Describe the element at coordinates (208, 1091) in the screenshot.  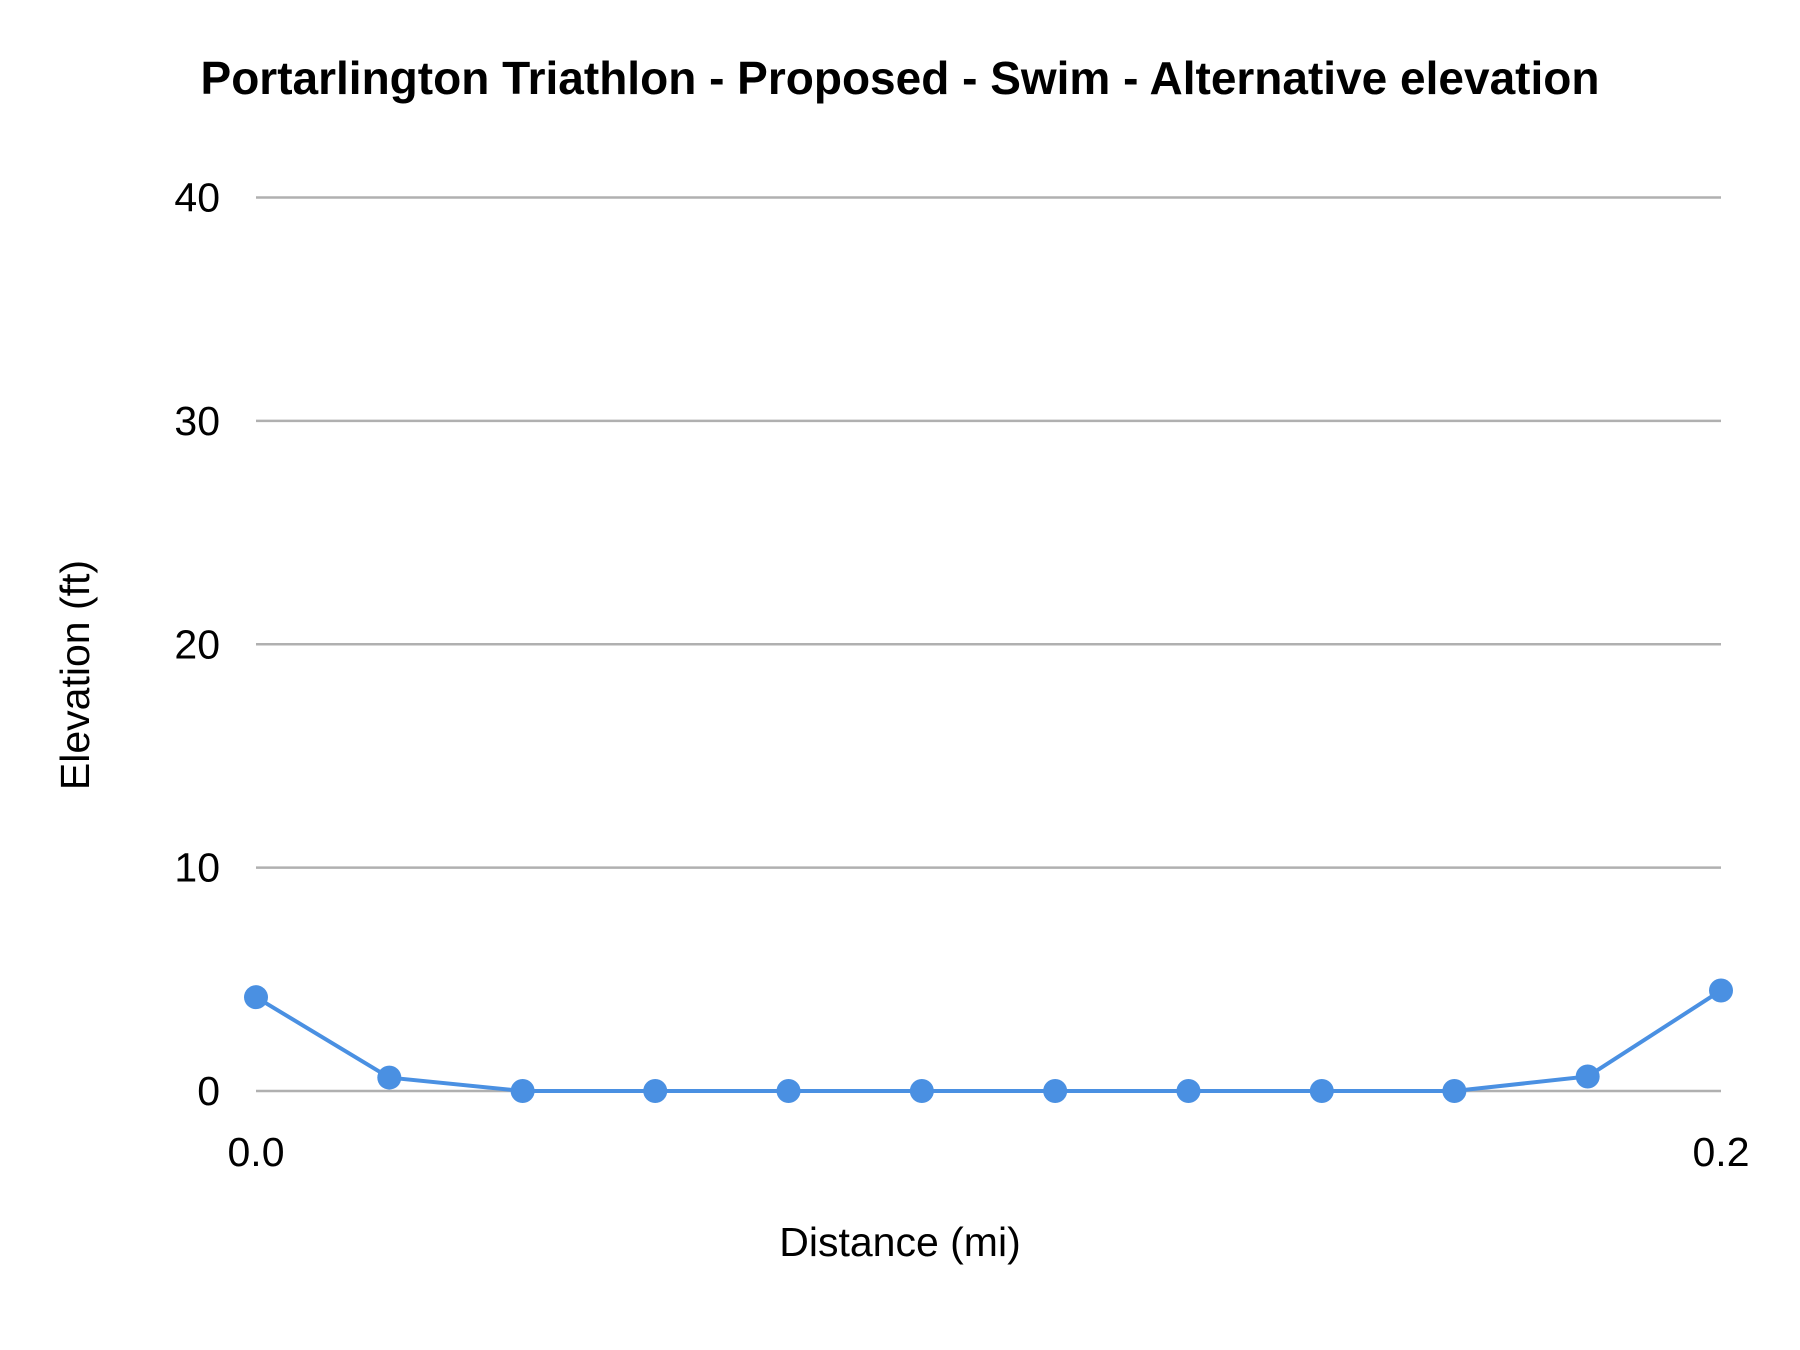
I see `y-tick-label: 0` at that location.